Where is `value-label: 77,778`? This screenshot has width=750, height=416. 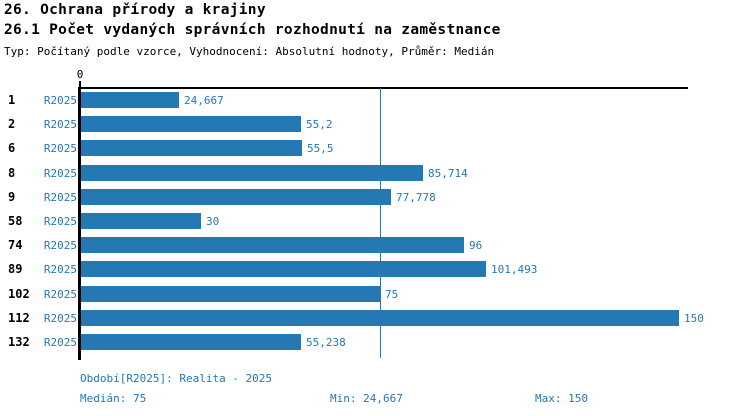
value-label: 77,778 is located at coordinates (416, 197).